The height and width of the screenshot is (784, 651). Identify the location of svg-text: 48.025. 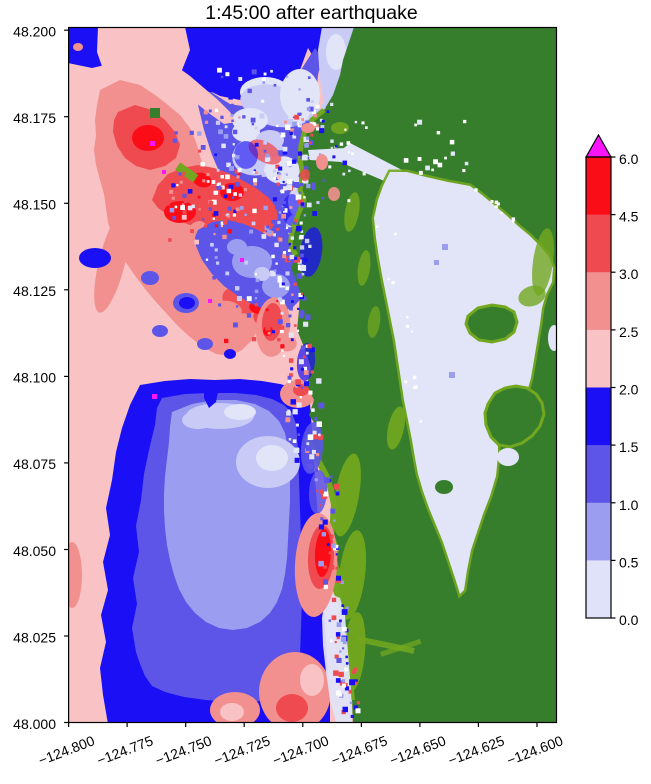
(34, 637).